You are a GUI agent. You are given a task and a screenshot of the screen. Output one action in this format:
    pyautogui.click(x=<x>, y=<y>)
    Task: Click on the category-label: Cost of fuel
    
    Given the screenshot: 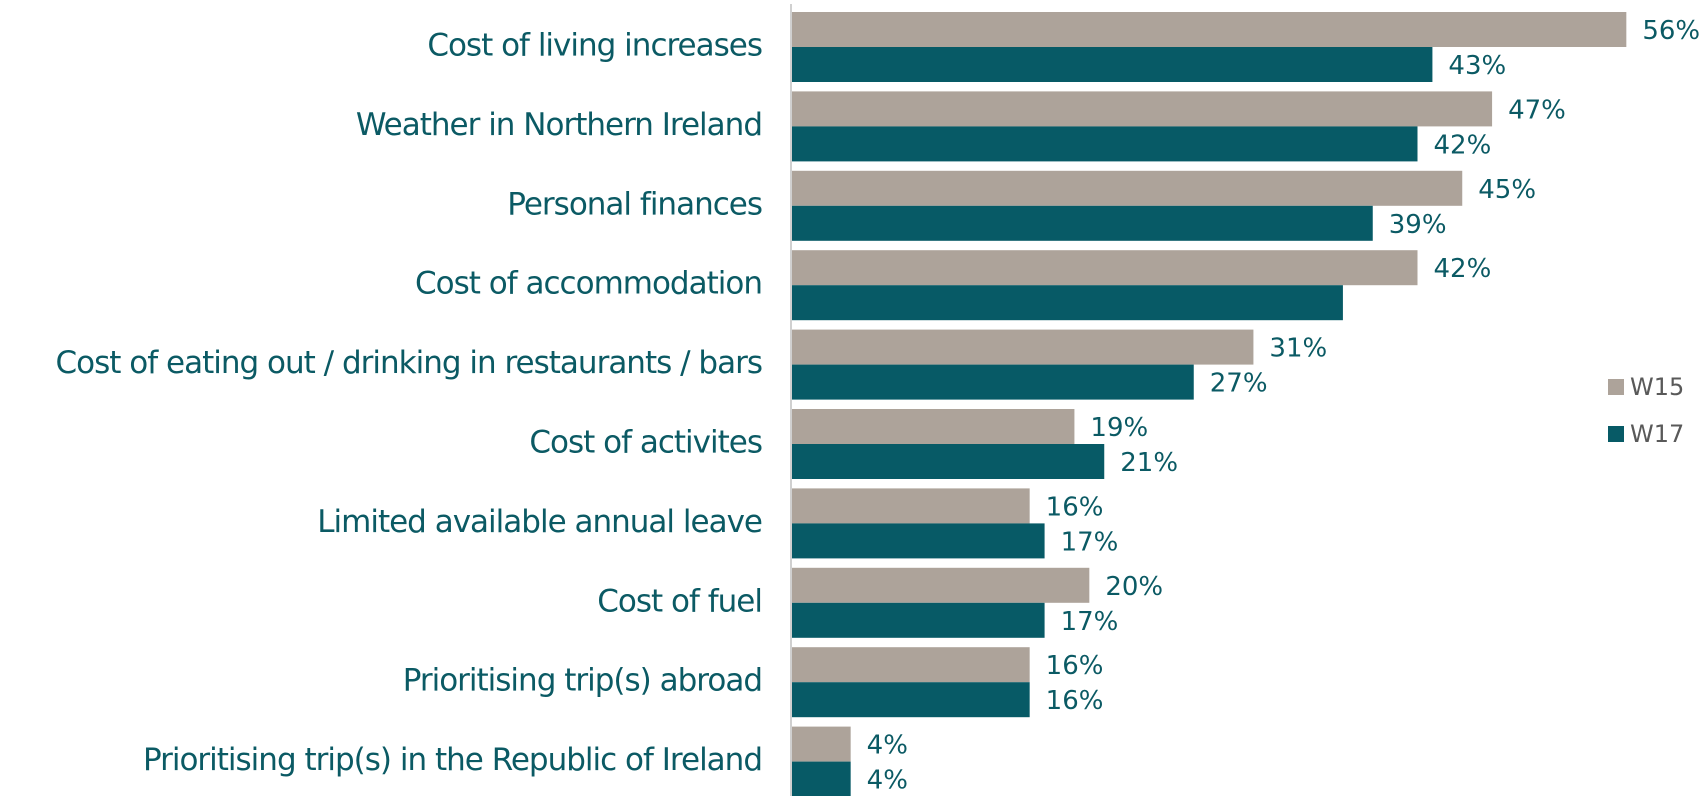 What is the action you would take?
    pyautogui.click(x=679, y=601)
    